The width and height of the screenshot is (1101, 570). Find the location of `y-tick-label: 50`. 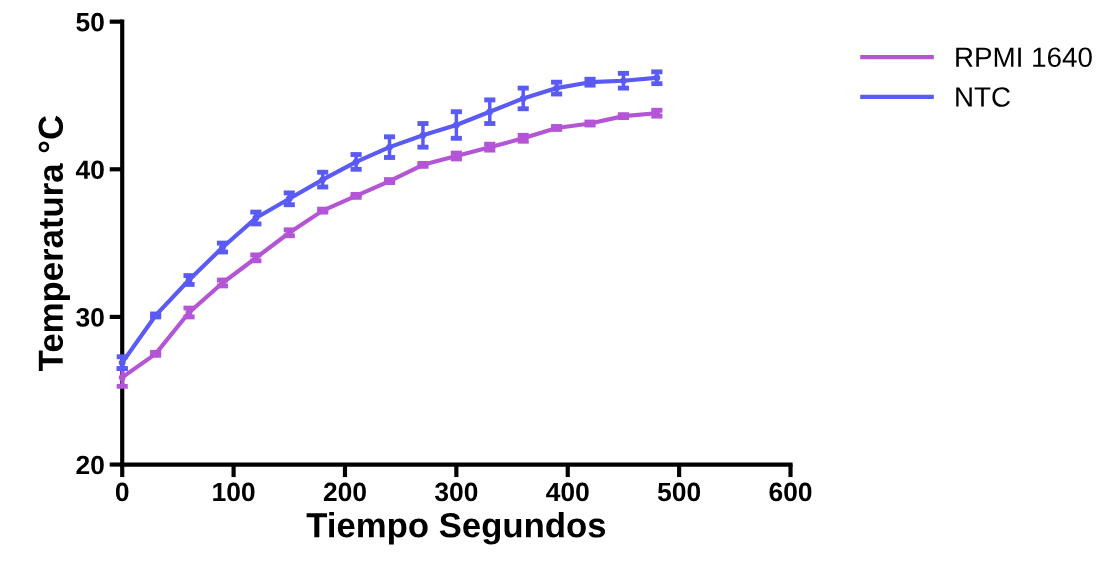

y-tick-label: 50 is located at coordinates (90, 22).